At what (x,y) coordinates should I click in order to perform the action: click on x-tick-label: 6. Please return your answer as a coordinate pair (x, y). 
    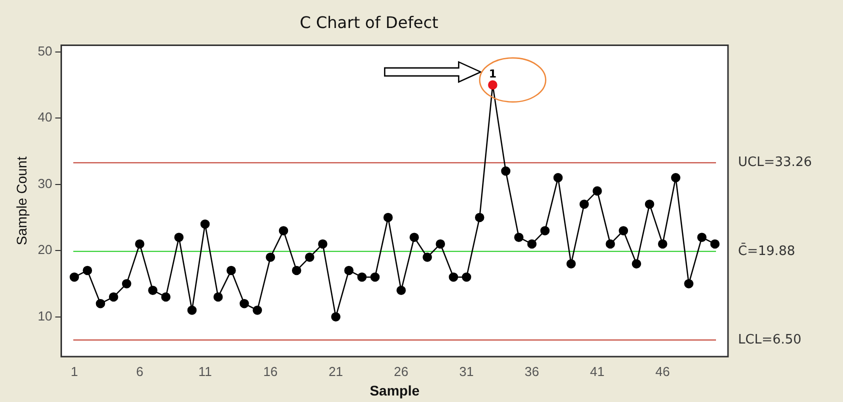
    Looking at the image, I should click on (140, 371).